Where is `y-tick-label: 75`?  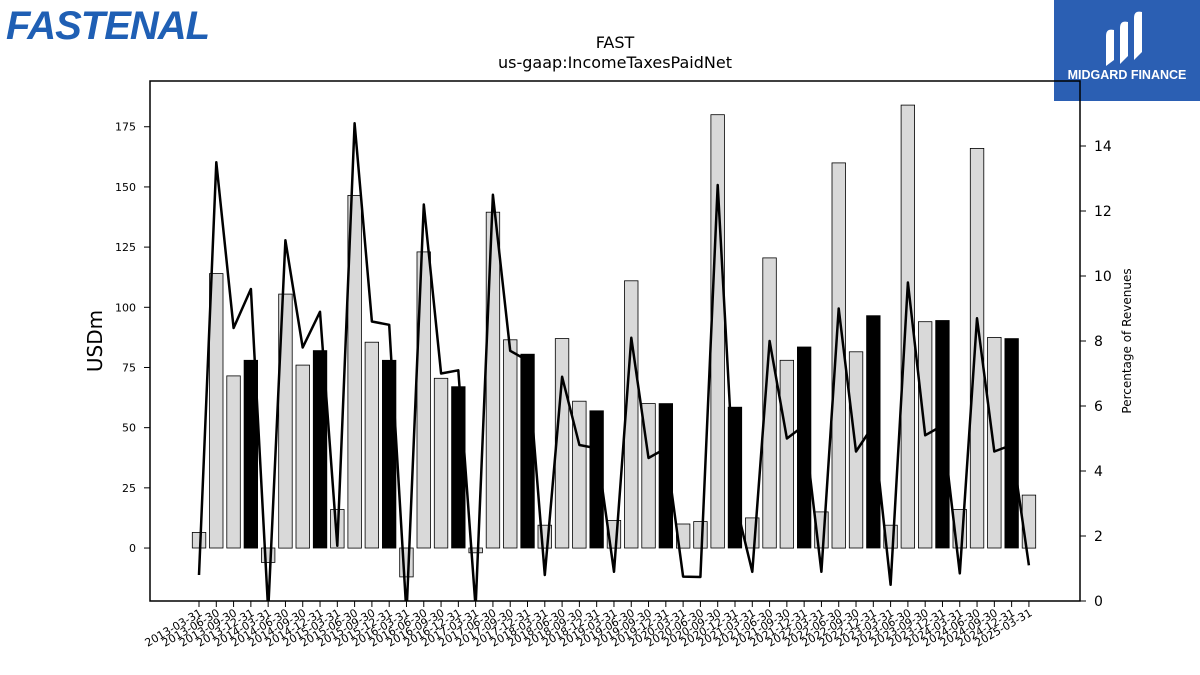
y-tick-label: 75 is located at coordinates (129, 367).